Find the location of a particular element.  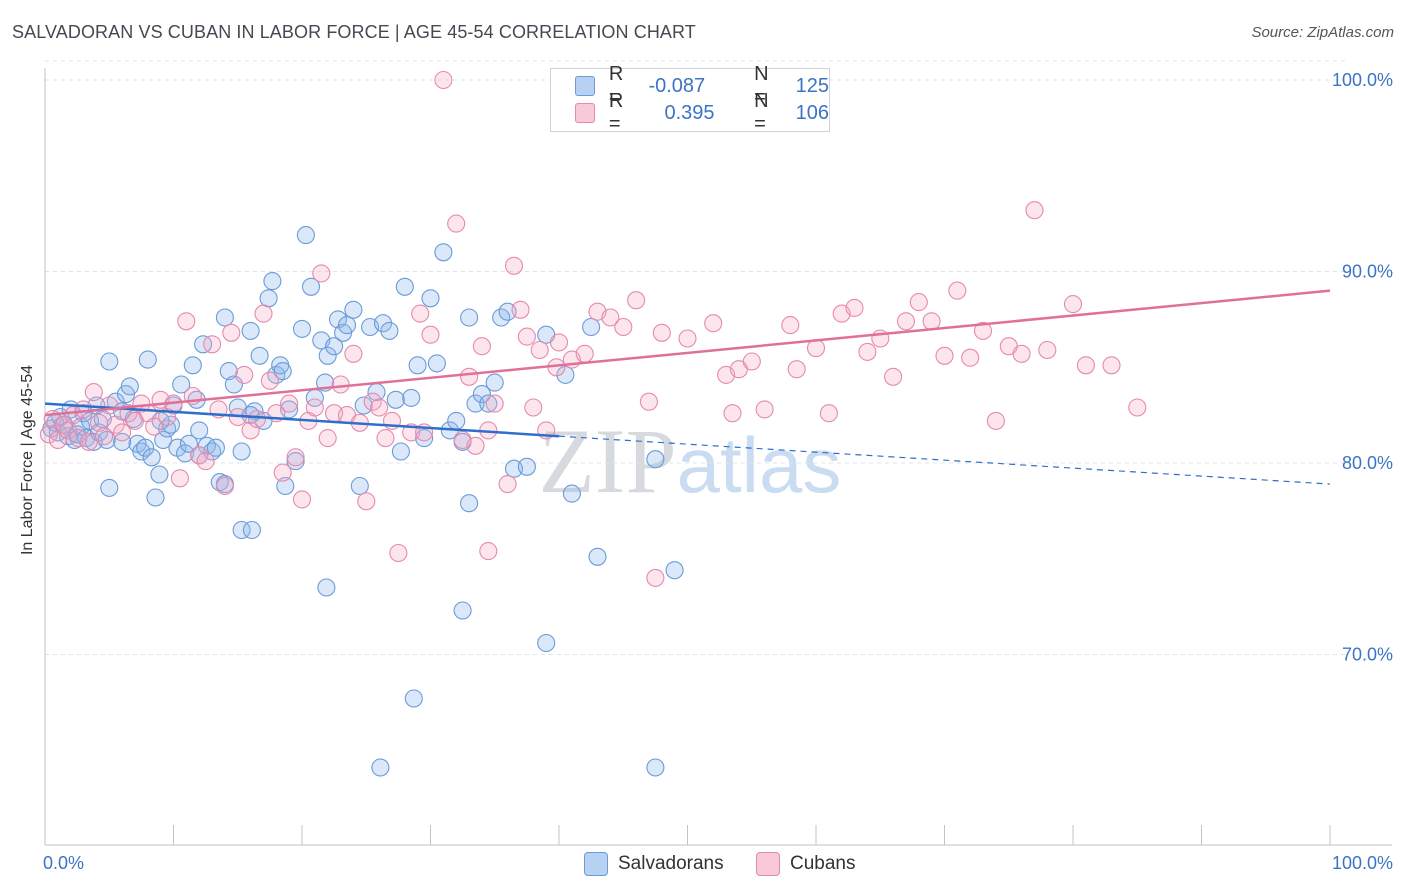

y-tick-label: 100.0% is located at coordinates (1362, 80).